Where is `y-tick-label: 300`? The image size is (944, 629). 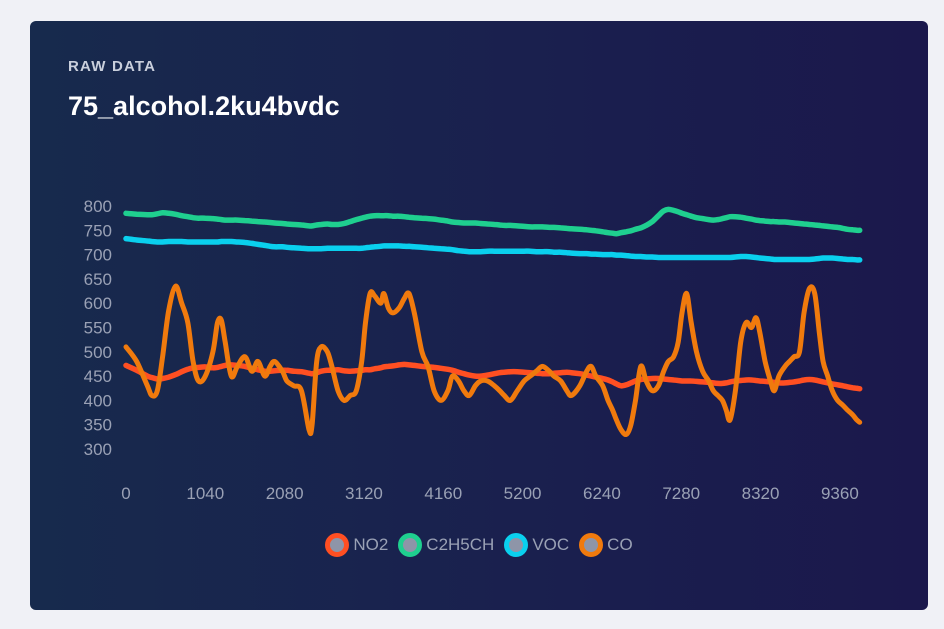 y-tick-label: 300 is located at coordinates (98, 449).